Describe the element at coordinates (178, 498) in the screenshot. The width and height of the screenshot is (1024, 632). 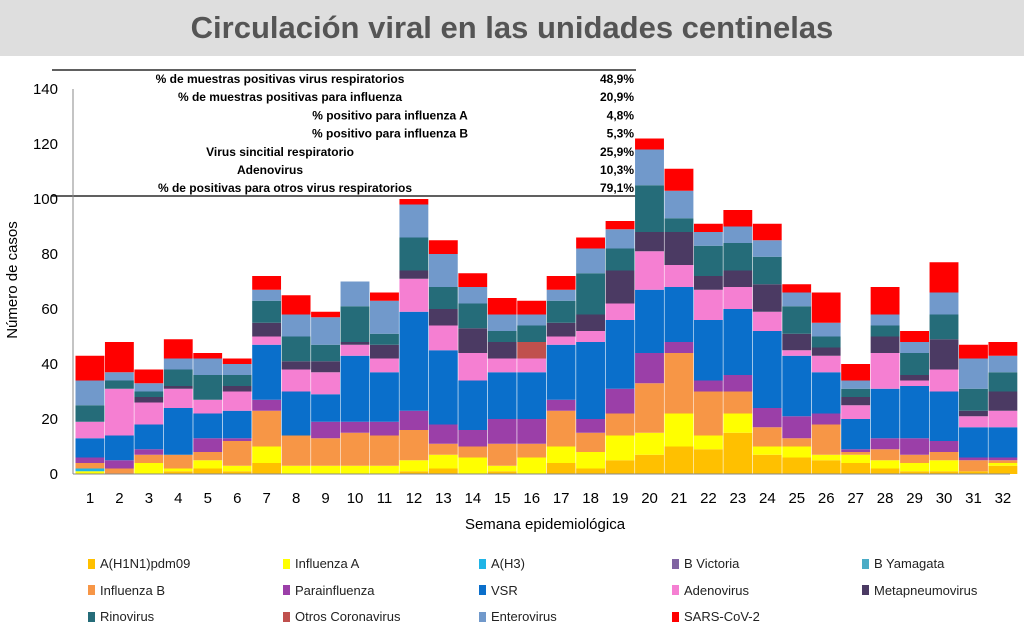
I see `x-tick-label: 4` at that location.